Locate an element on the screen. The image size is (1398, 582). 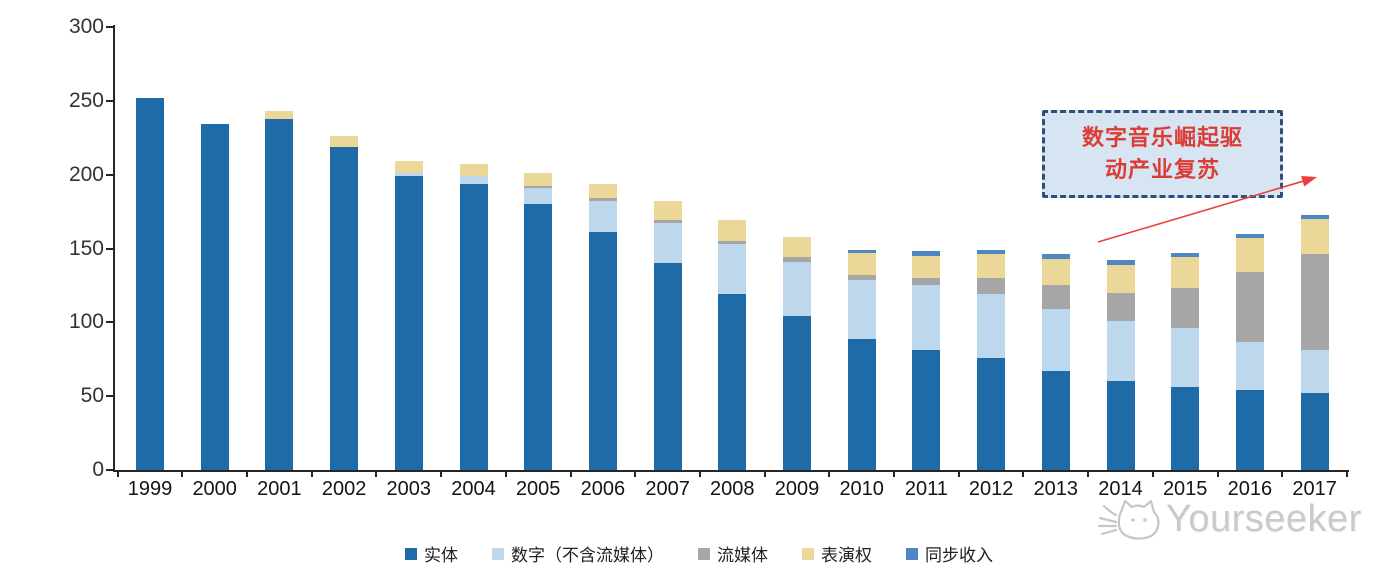
y-axis-label: 0 is located at coordinates (98, 469).